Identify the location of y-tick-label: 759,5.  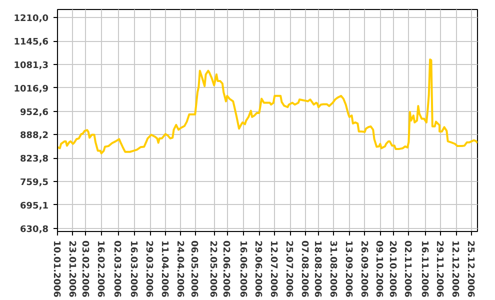
(34, 183).